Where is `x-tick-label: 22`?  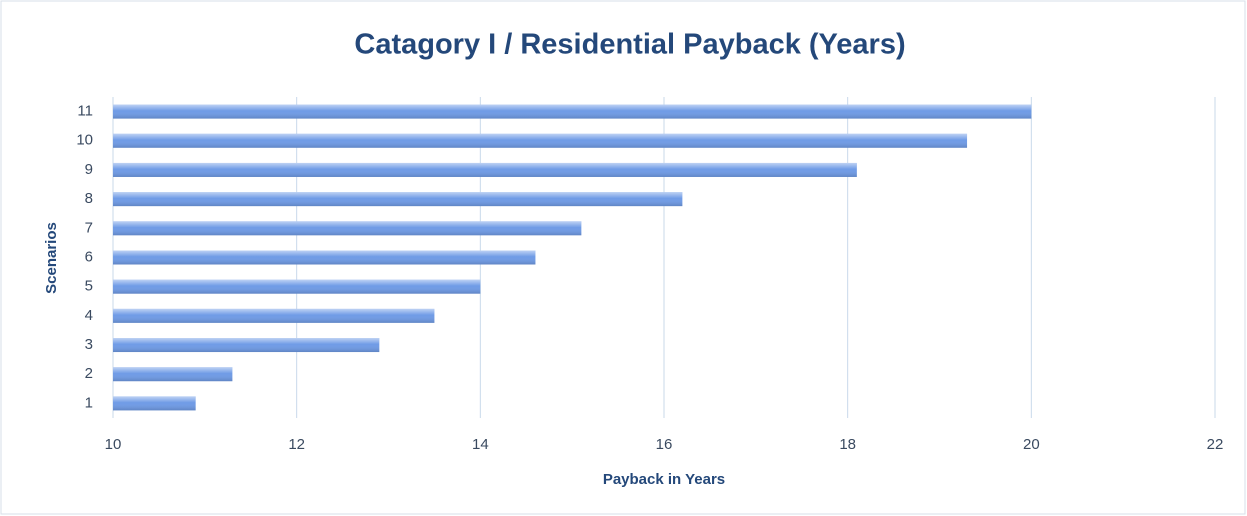
x-tick-label: 22 is located at coordinates (1215, 444).